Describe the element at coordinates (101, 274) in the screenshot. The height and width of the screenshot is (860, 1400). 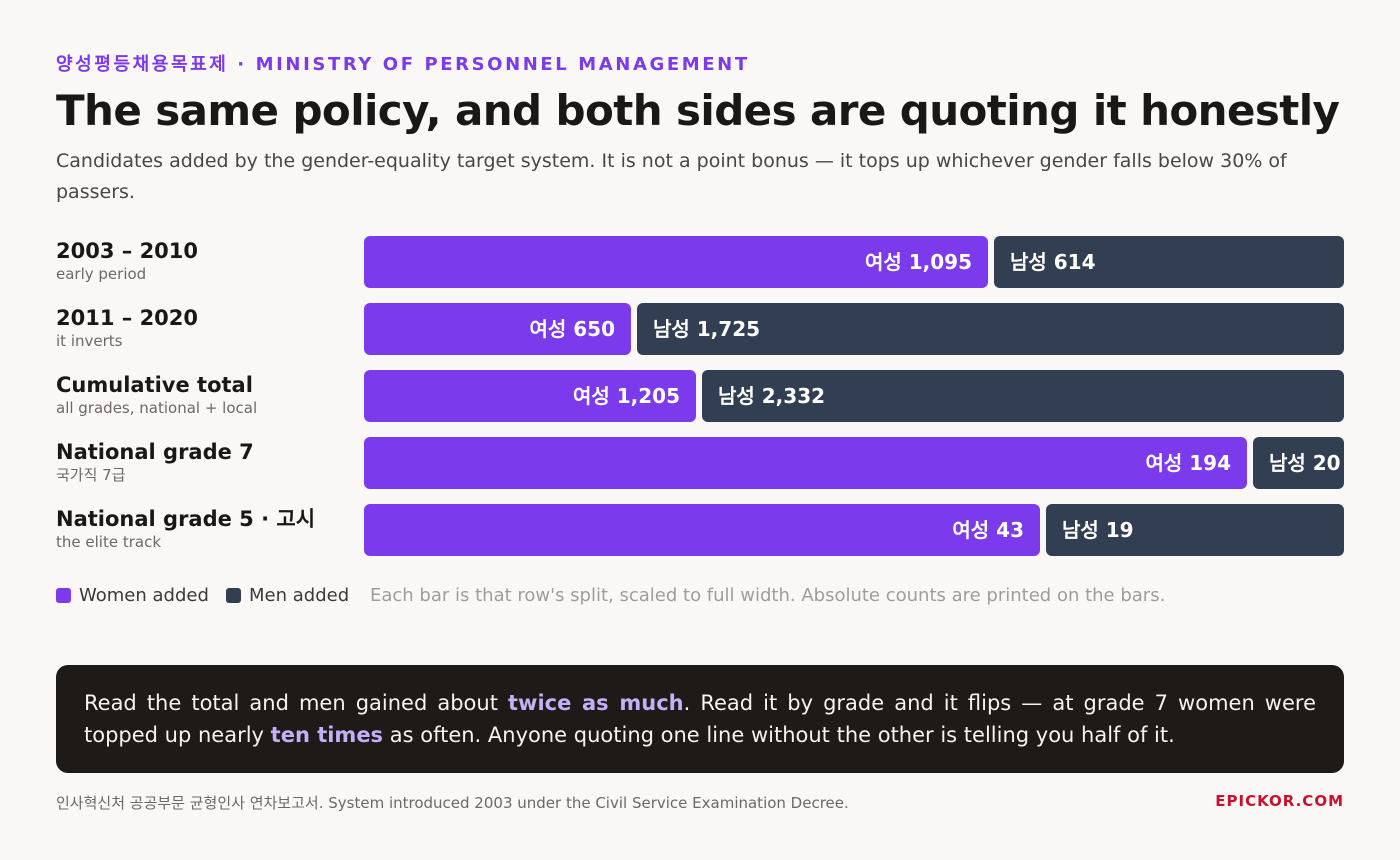
I see `category-note: early period` at that location.